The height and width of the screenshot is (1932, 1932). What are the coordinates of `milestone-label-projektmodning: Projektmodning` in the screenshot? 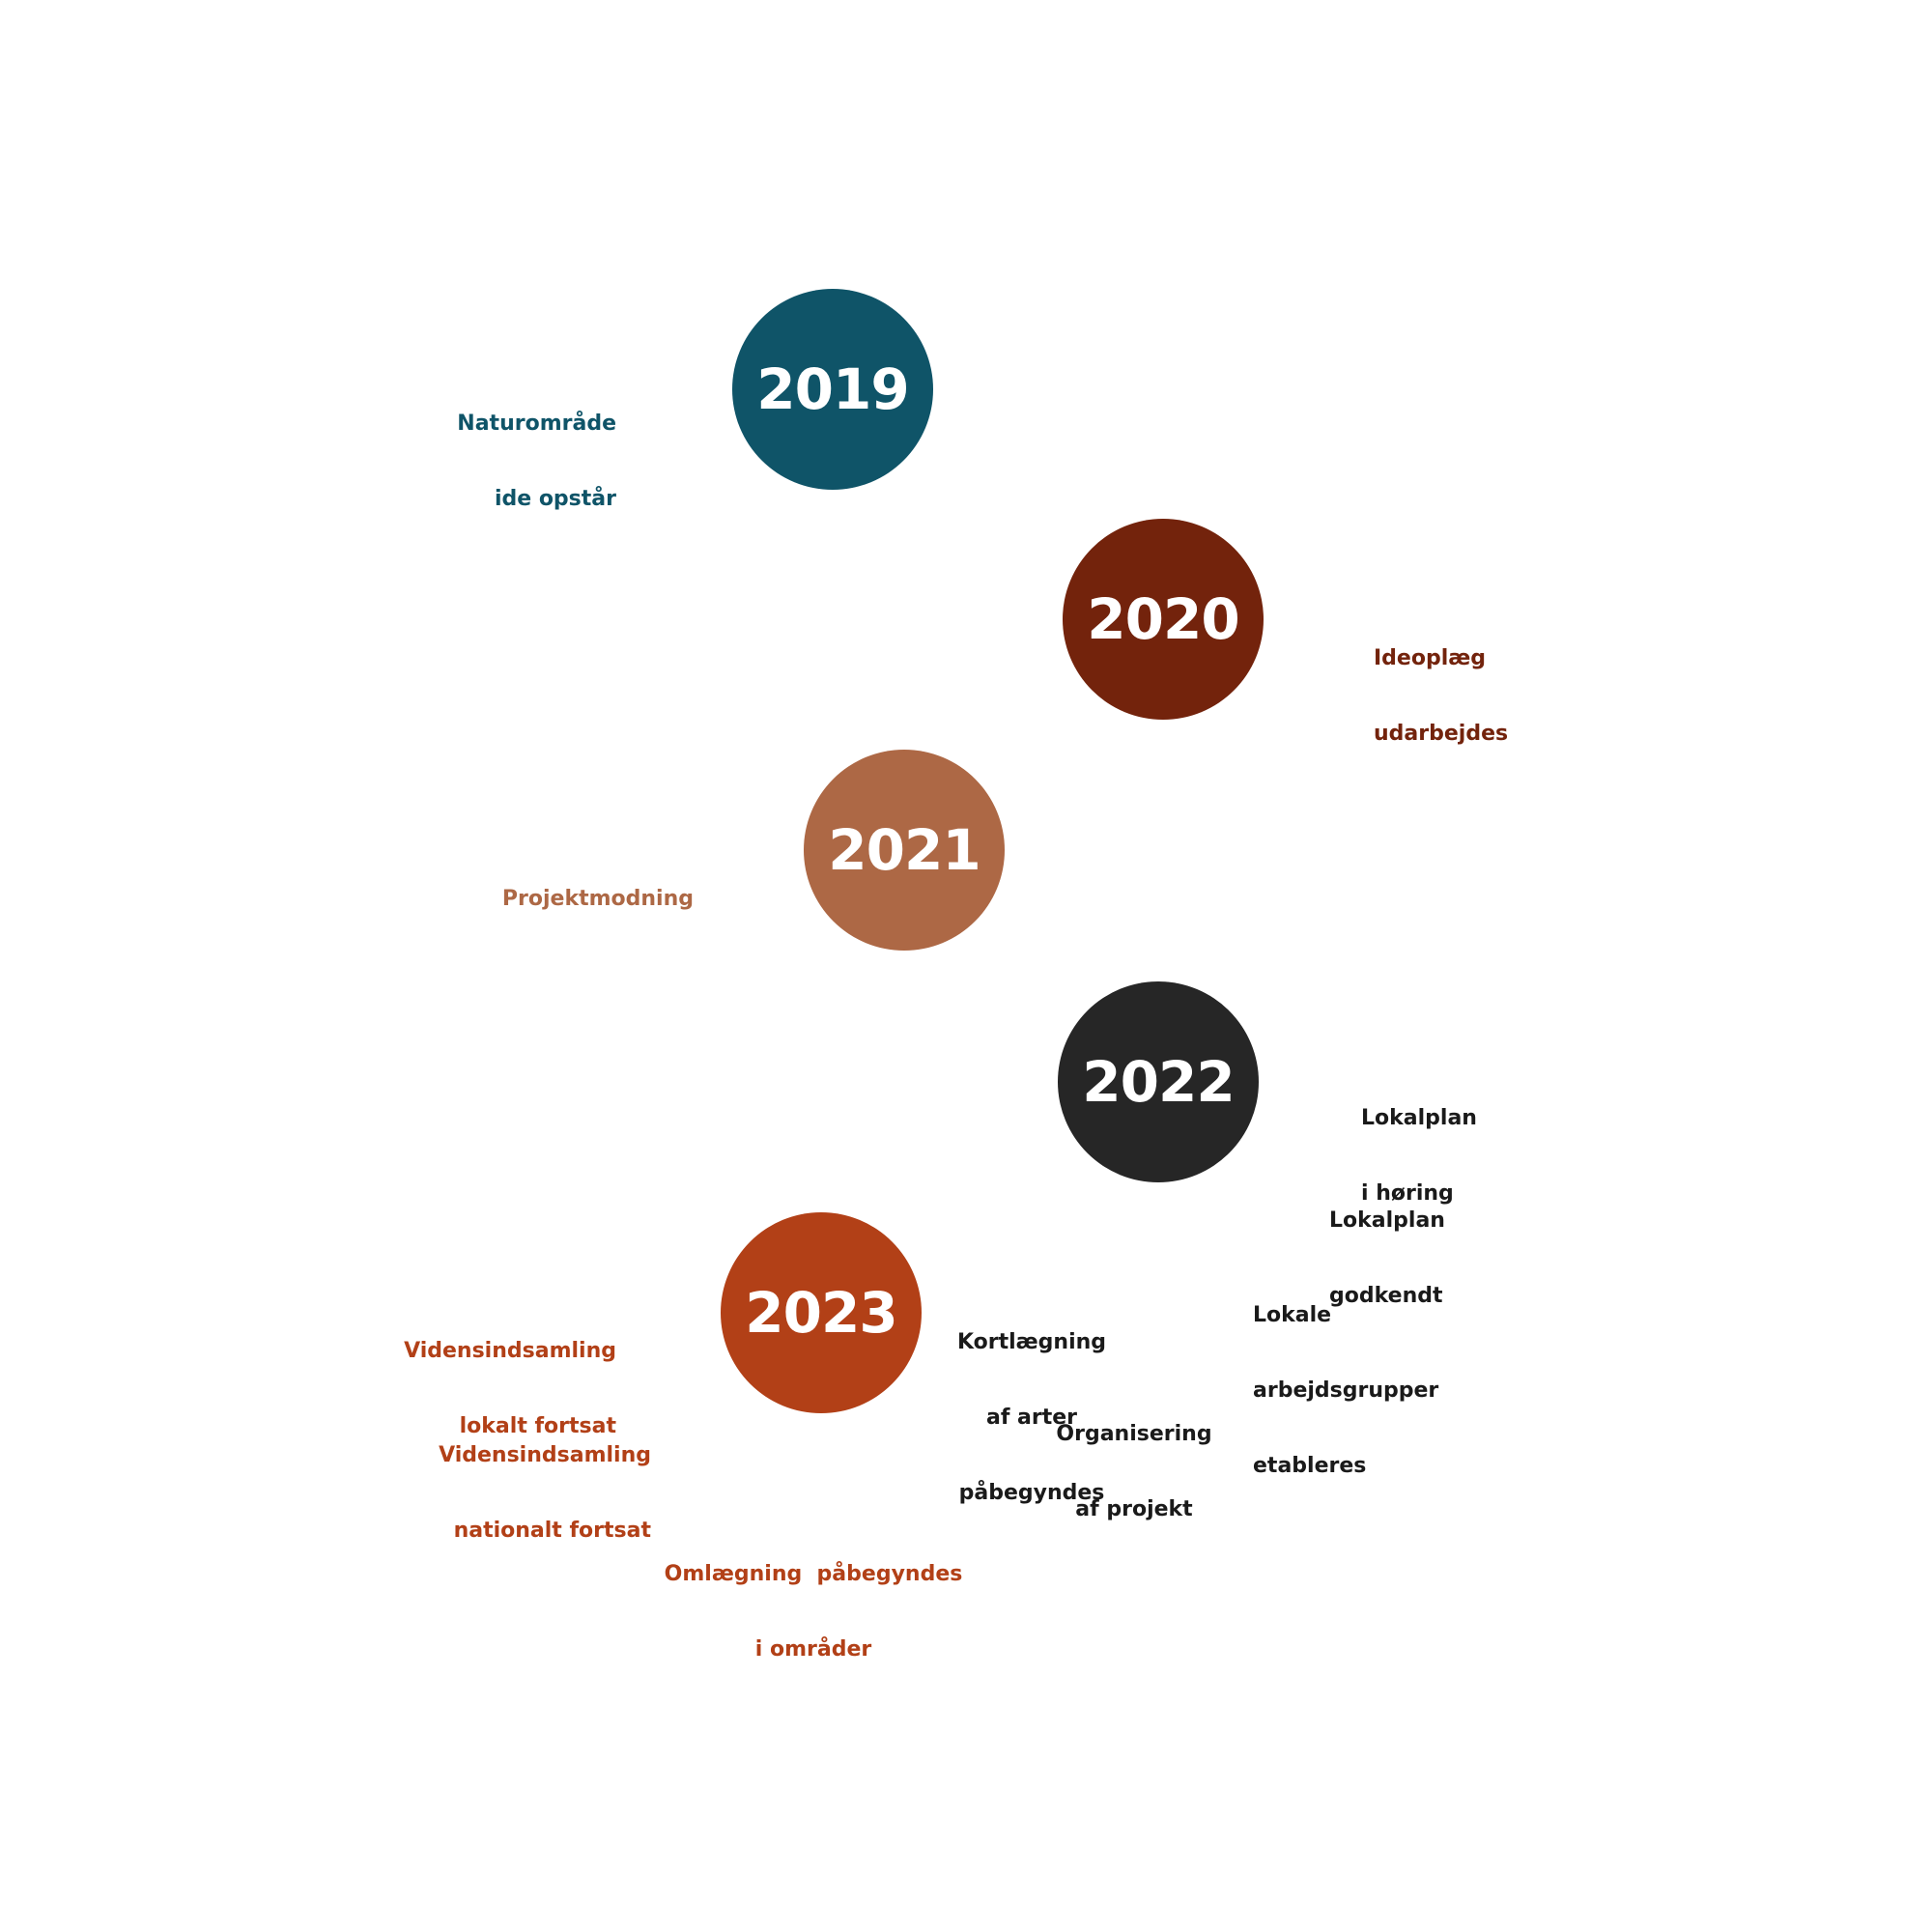 It's located at (598, 887).